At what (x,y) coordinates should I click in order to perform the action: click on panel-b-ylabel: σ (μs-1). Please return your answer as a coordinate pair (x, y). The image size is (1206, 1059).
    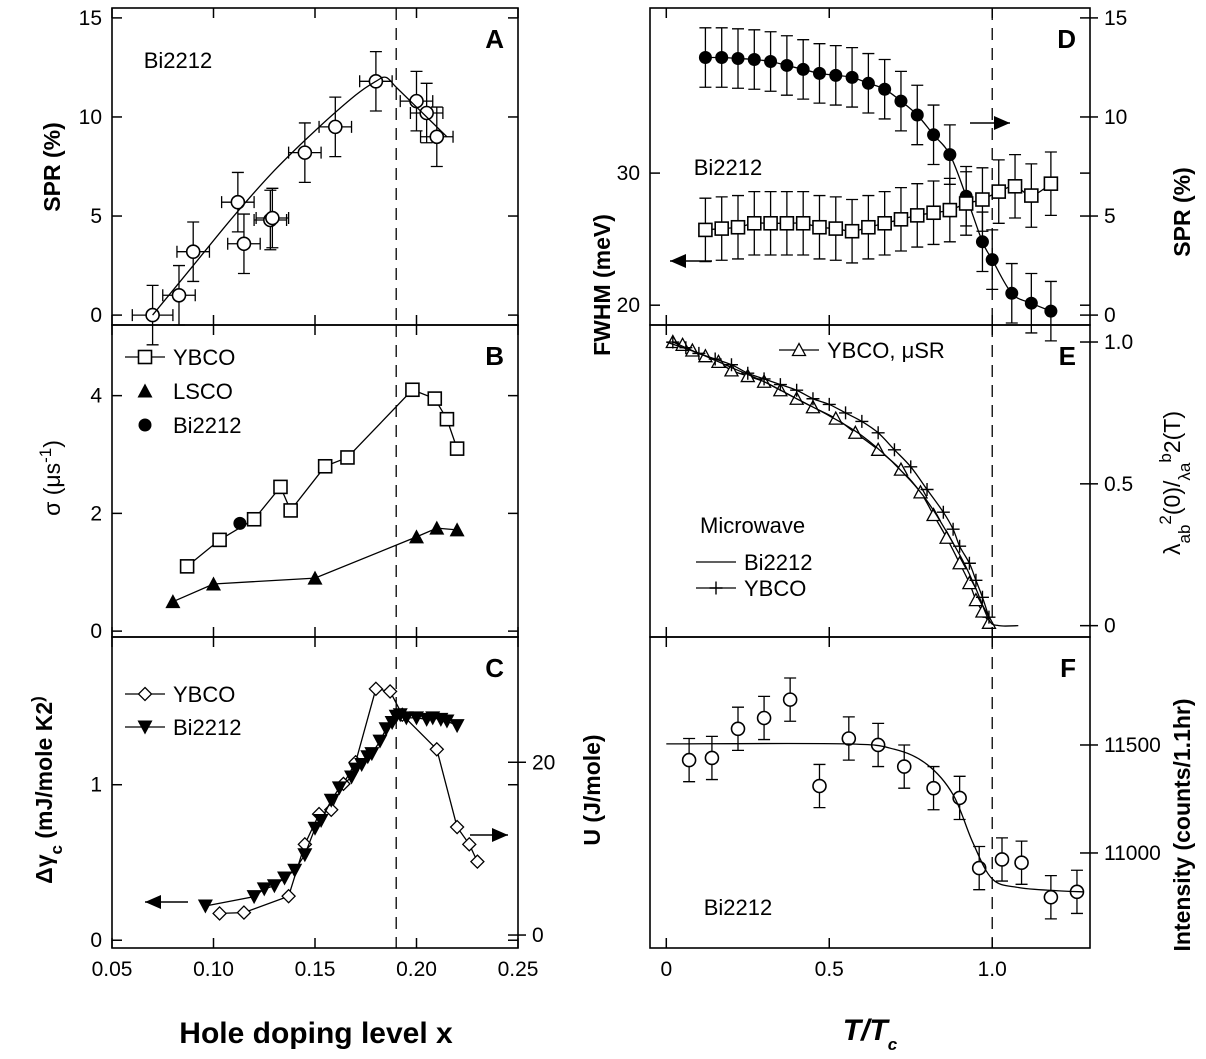
    Looking at the image, I should click on (51, 478).